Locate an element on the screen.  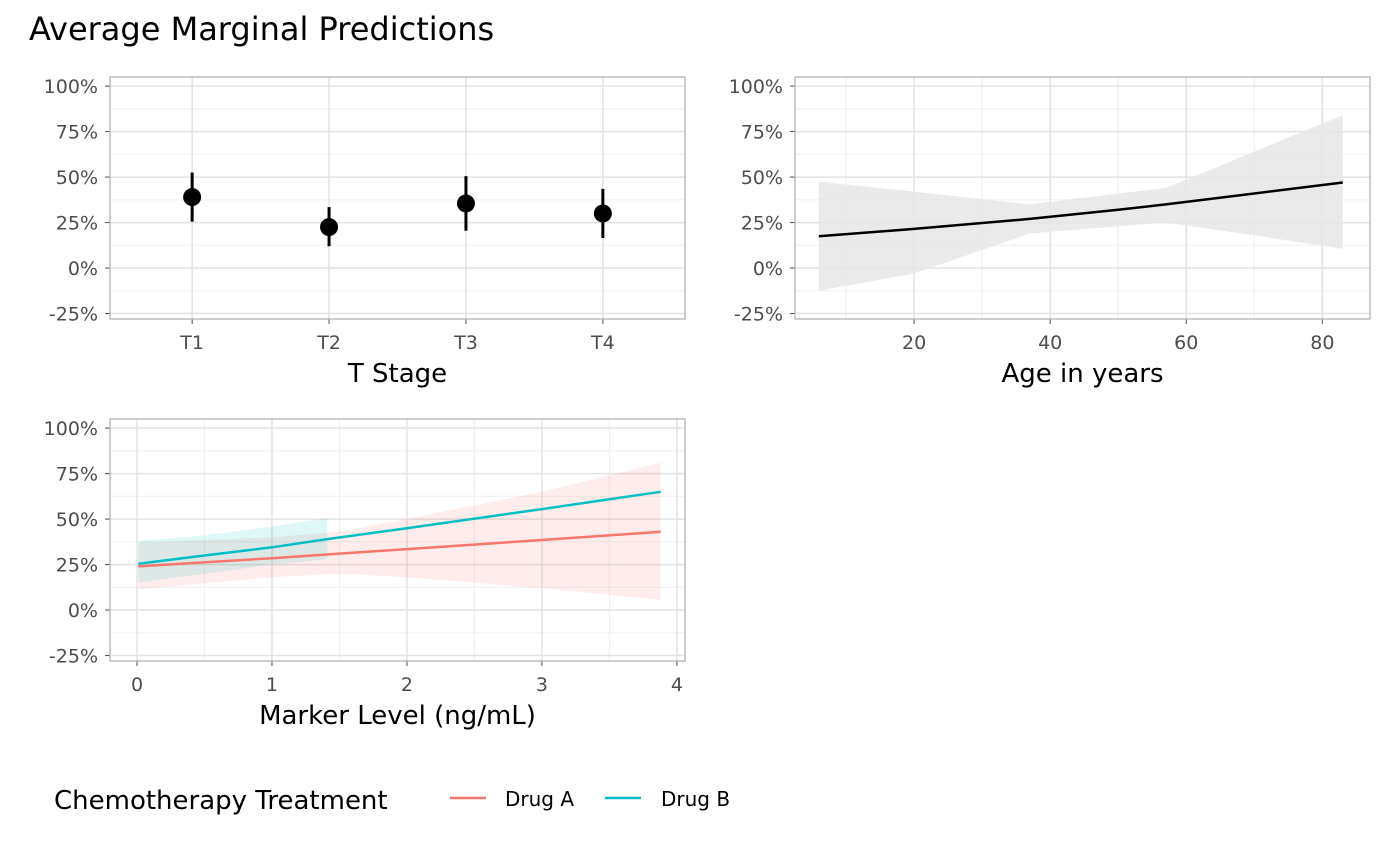
x-tick-label: T3 is located at coordinates (465, 343).